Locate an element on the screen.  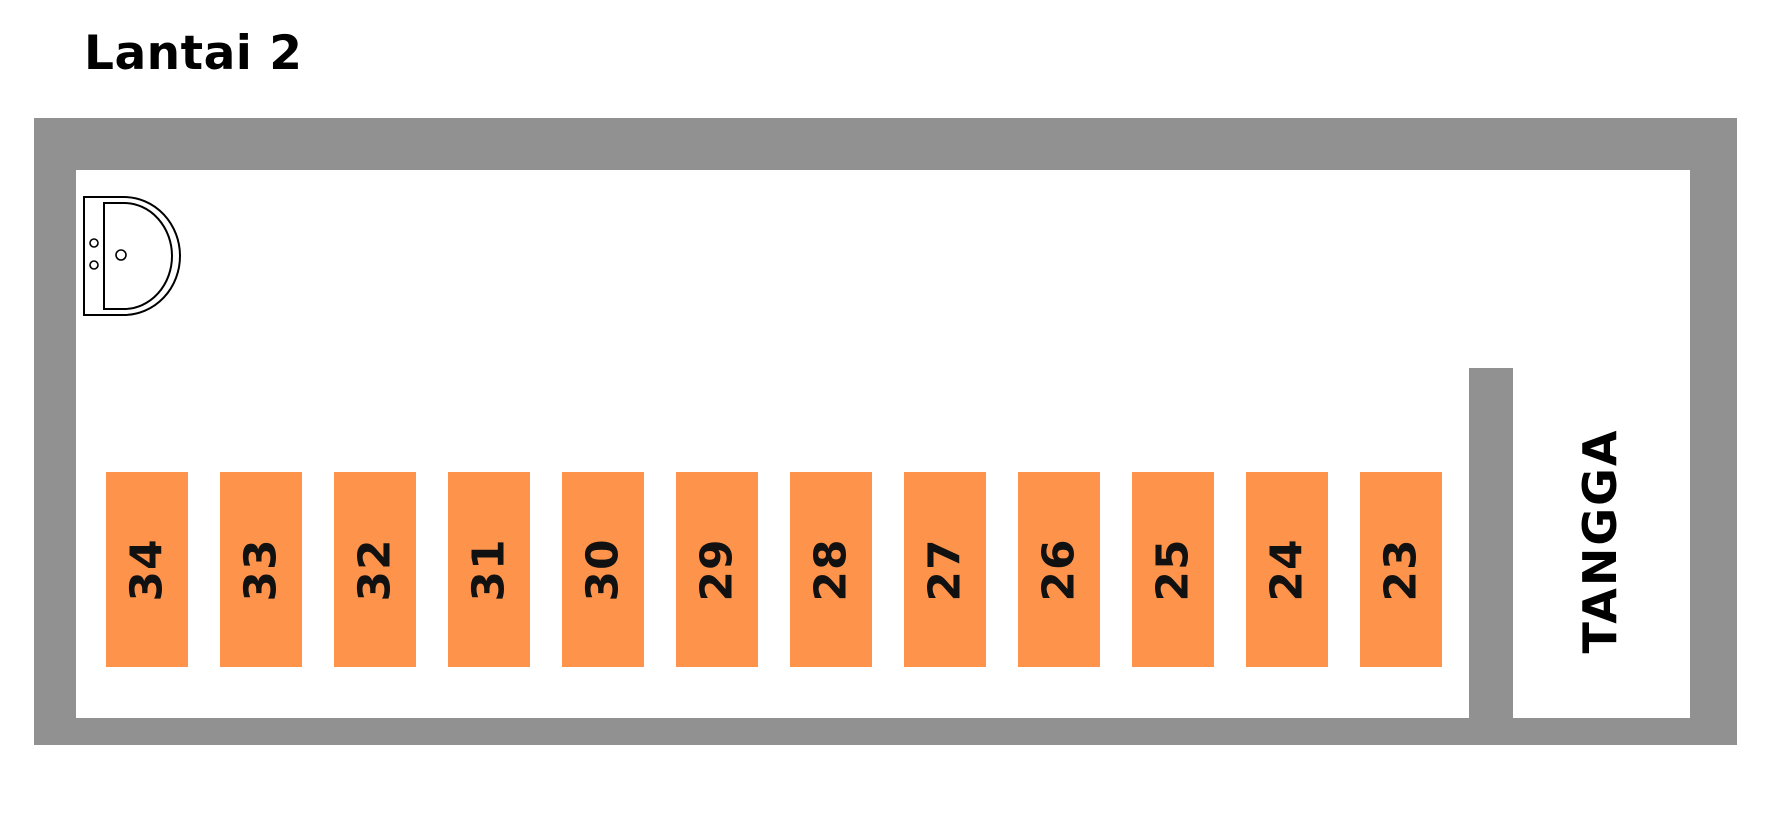
desk-number: 26 is located at coordinates (1059, 569).